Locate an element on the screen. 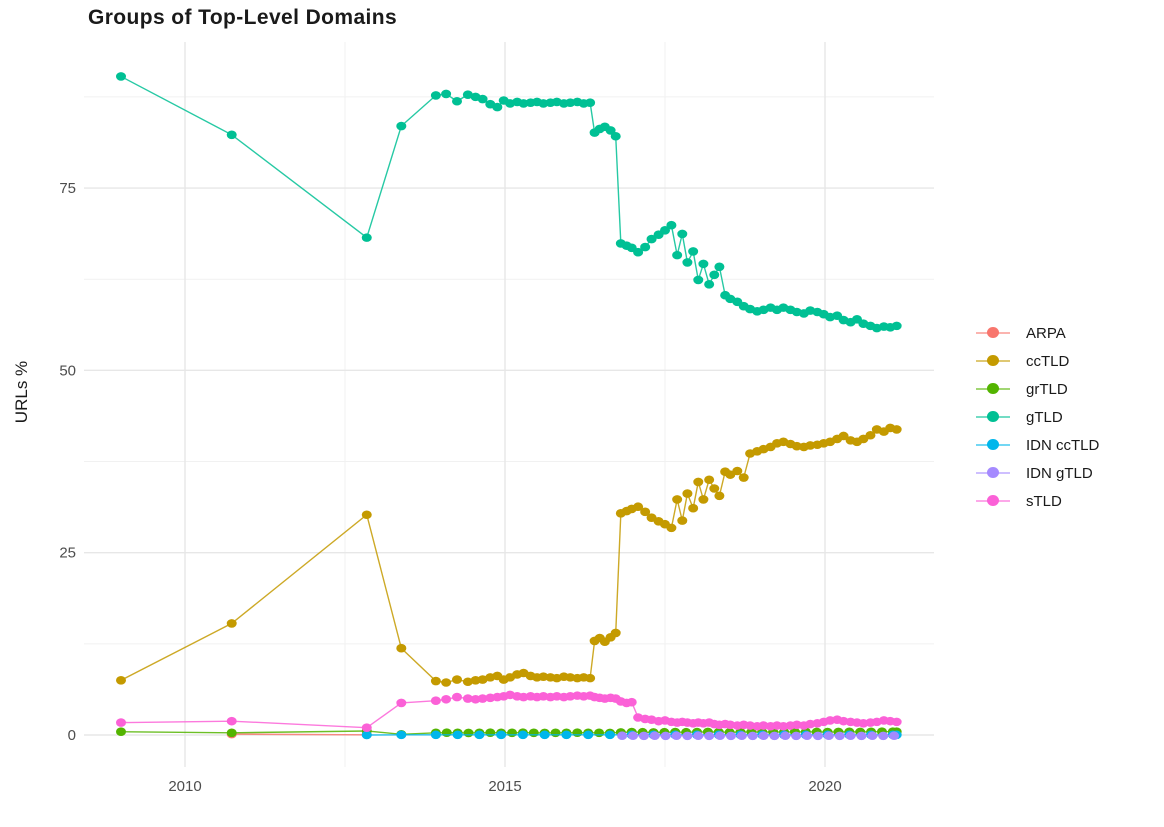  x-axis-tick-label: 2015 is located at coordinates (504, 786).